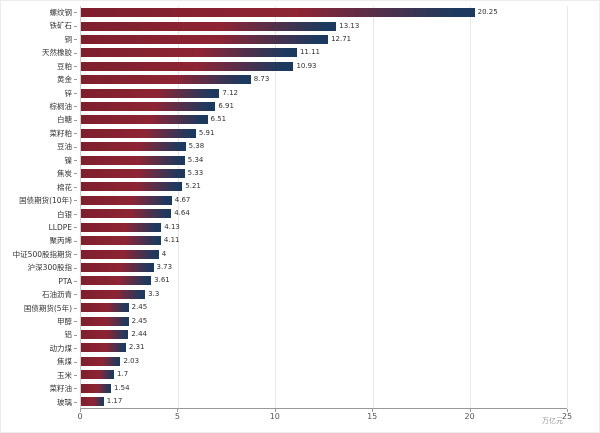 The height and width of the screenshot is (433, 600). I want to click on x-tick-label: 5, so click(177, 416).